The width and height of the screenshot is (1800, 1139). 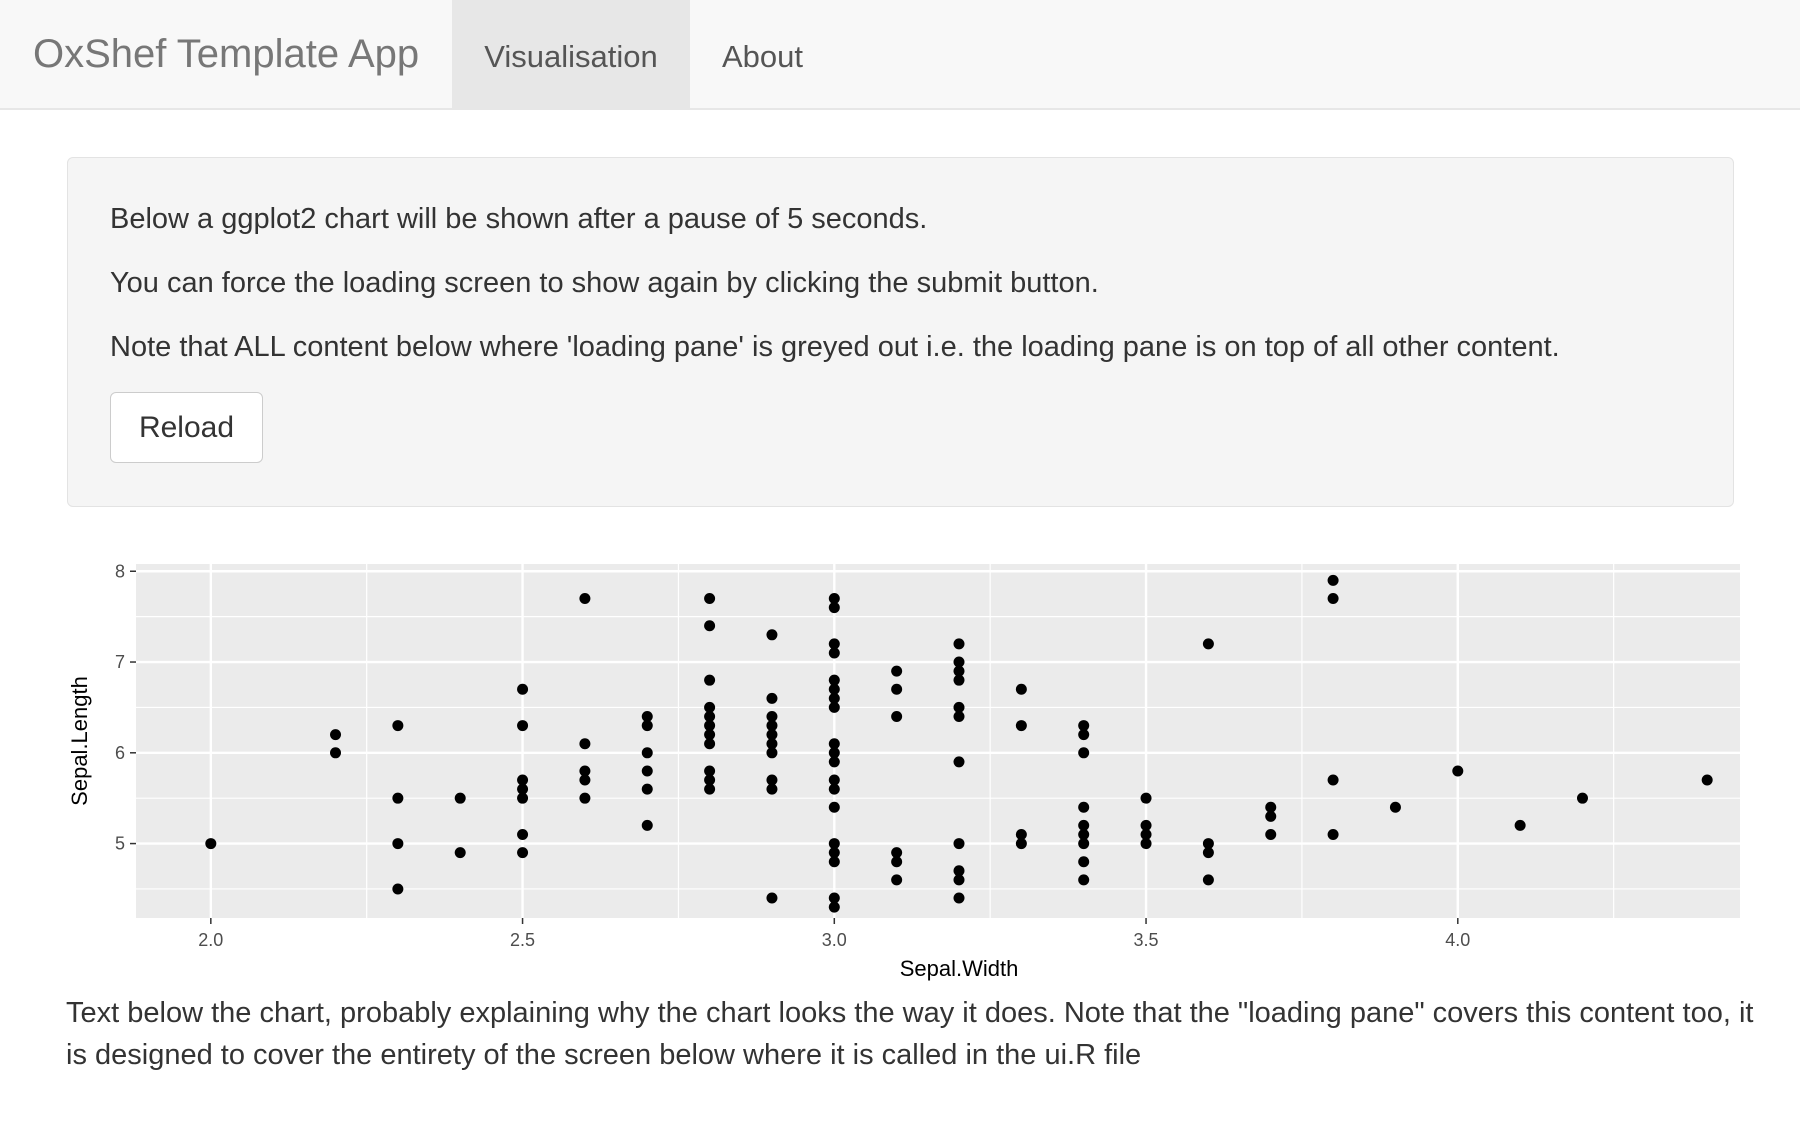 I want to click on x-axis-title: Sepal.Width, so click(x=959, y=968).